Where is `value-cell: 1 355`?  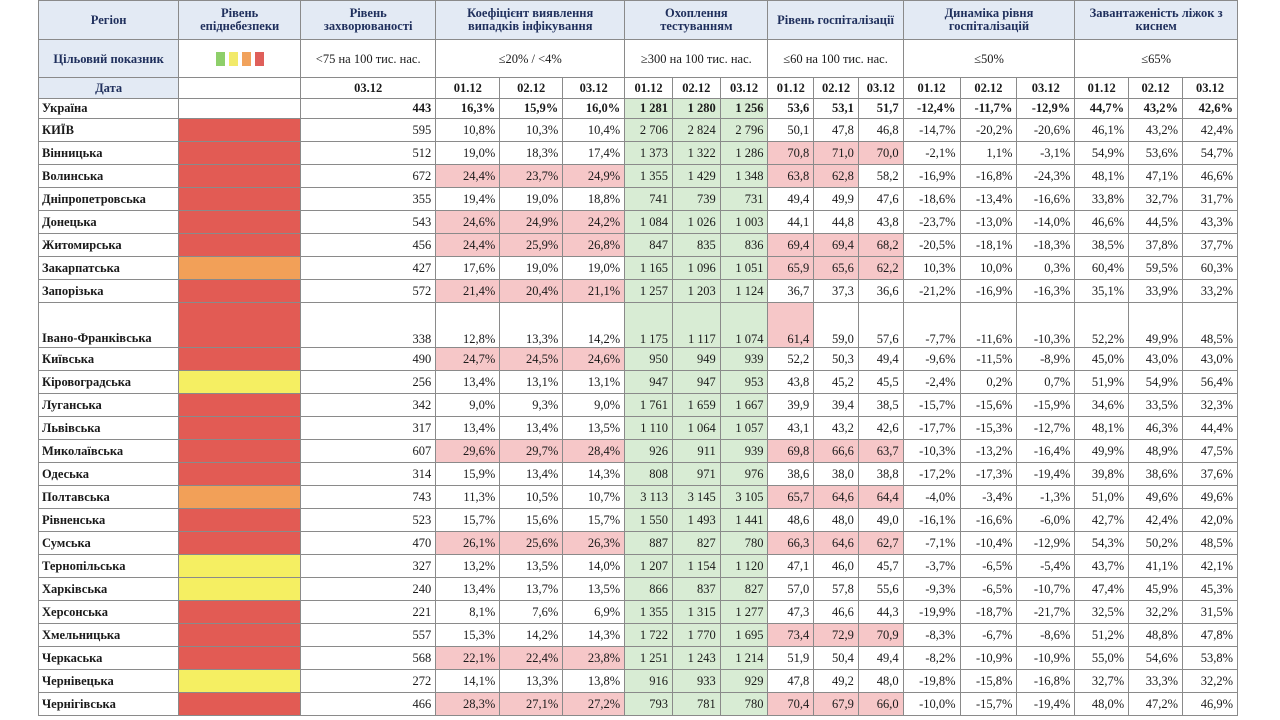 value-cell: 1 355 is located at coordinates (648, 176).